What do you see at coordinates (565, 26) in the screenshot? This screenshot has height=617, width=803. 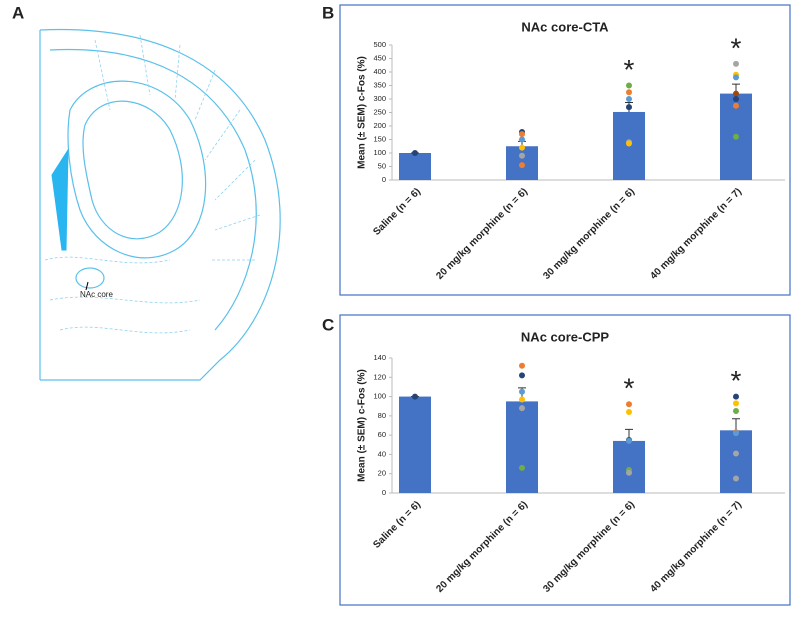 I see `chart-title: NAc core-CTA` at bounding box center [565, 26].